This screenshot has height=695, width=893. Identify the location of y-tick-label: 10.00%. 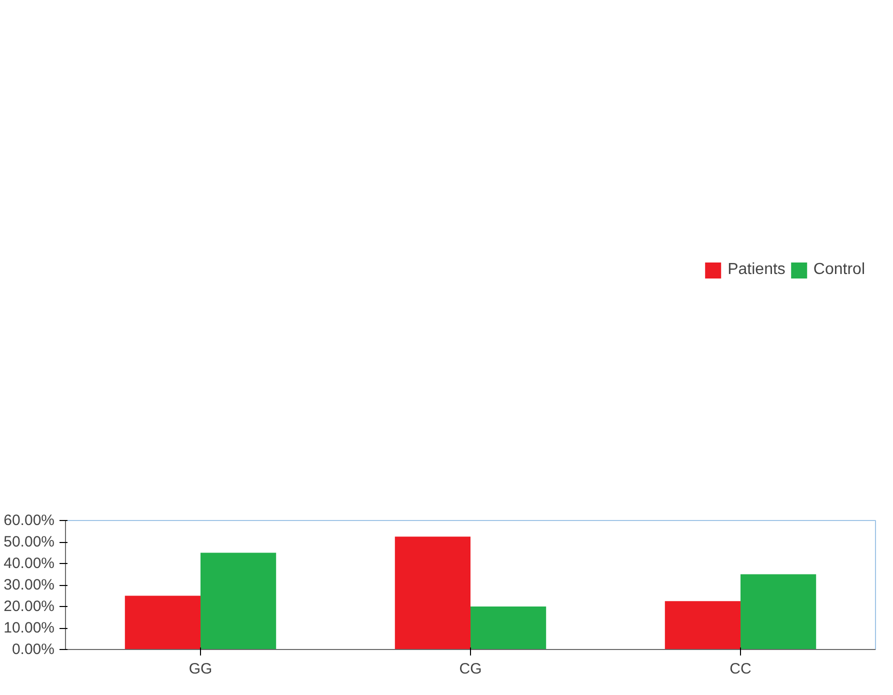
(29, 628).